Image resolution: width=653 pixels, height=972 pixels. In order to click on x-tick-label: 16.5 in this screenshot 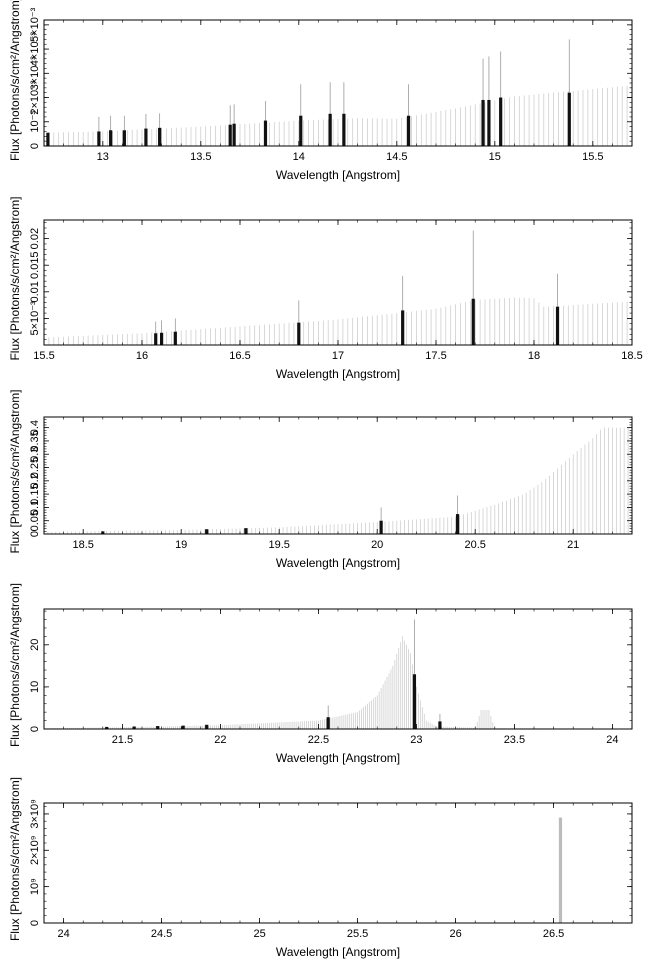, I will do `click(239, 356)`.